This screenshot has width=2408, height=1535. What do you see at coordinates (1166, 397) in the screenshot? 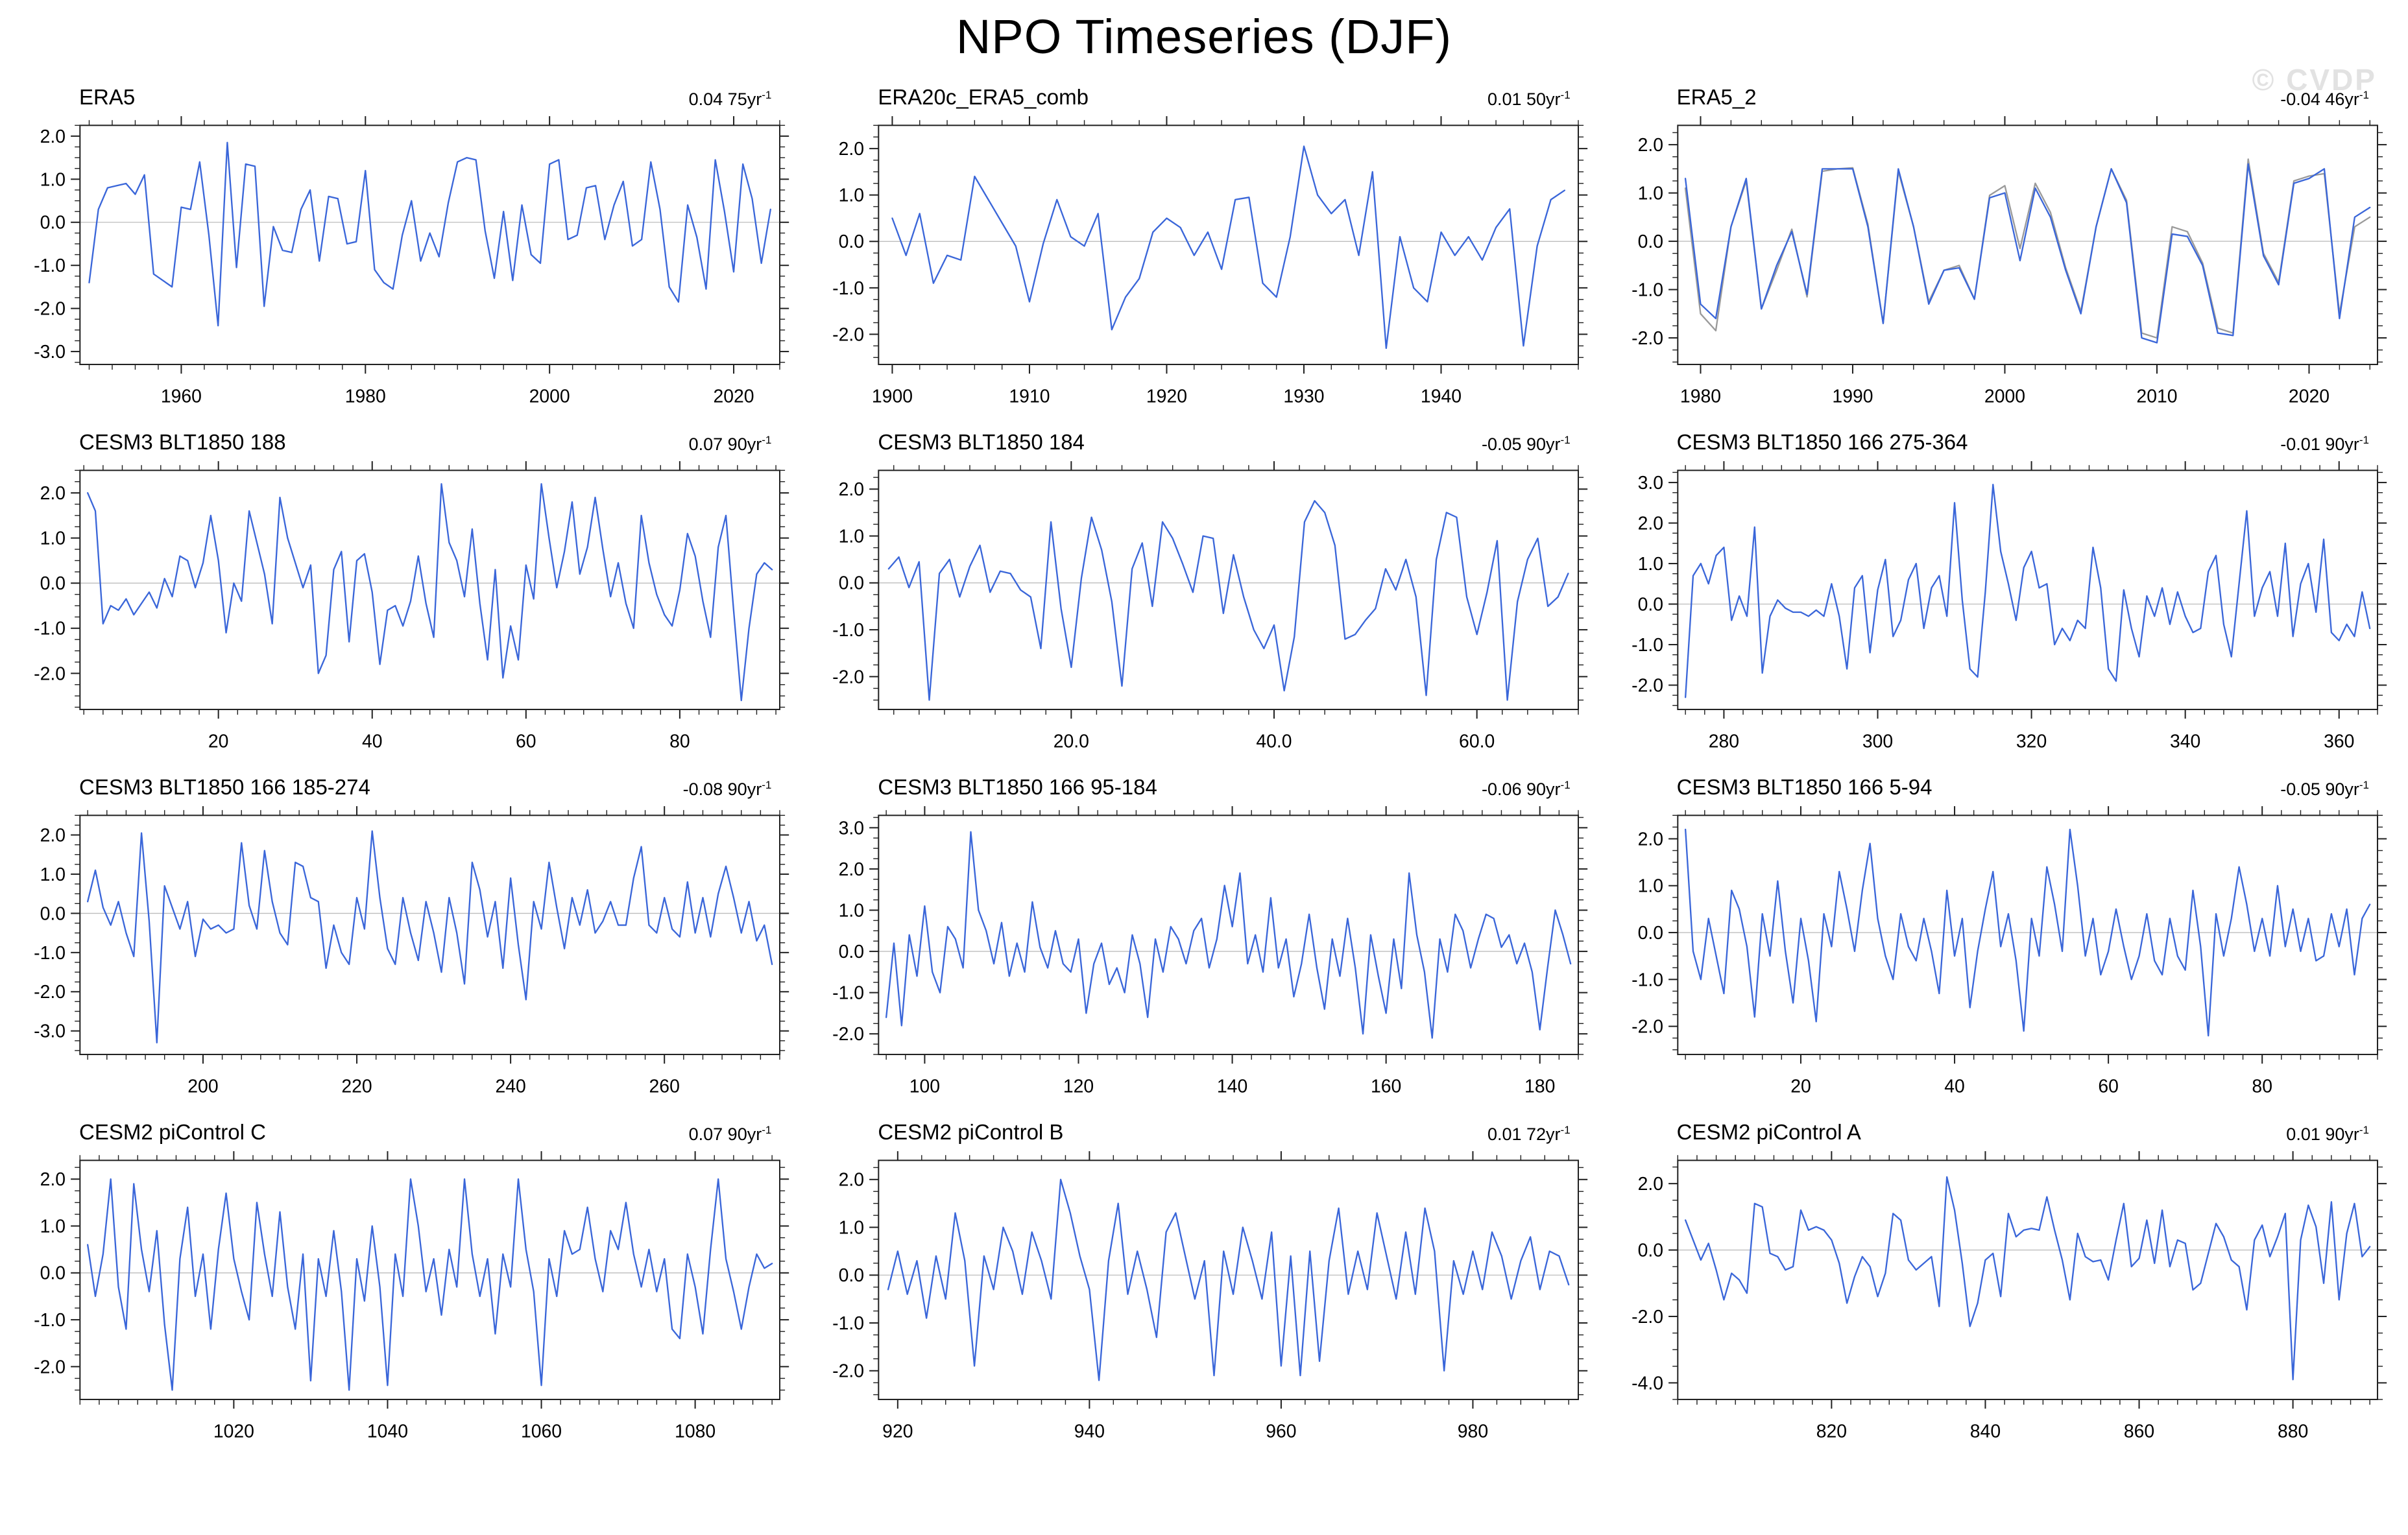
I see `x-tick-label: 1920` at bounding box center [1166, 397].